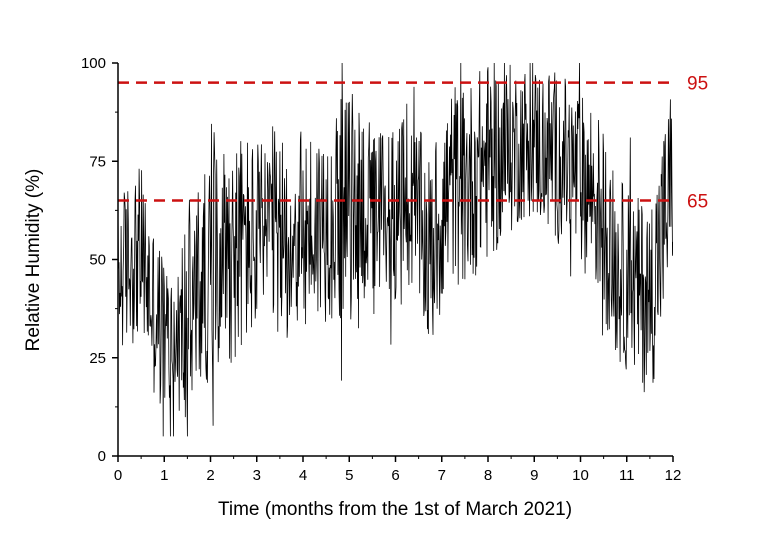  I want to click on reference-label-65: 65, so click(697, 202).